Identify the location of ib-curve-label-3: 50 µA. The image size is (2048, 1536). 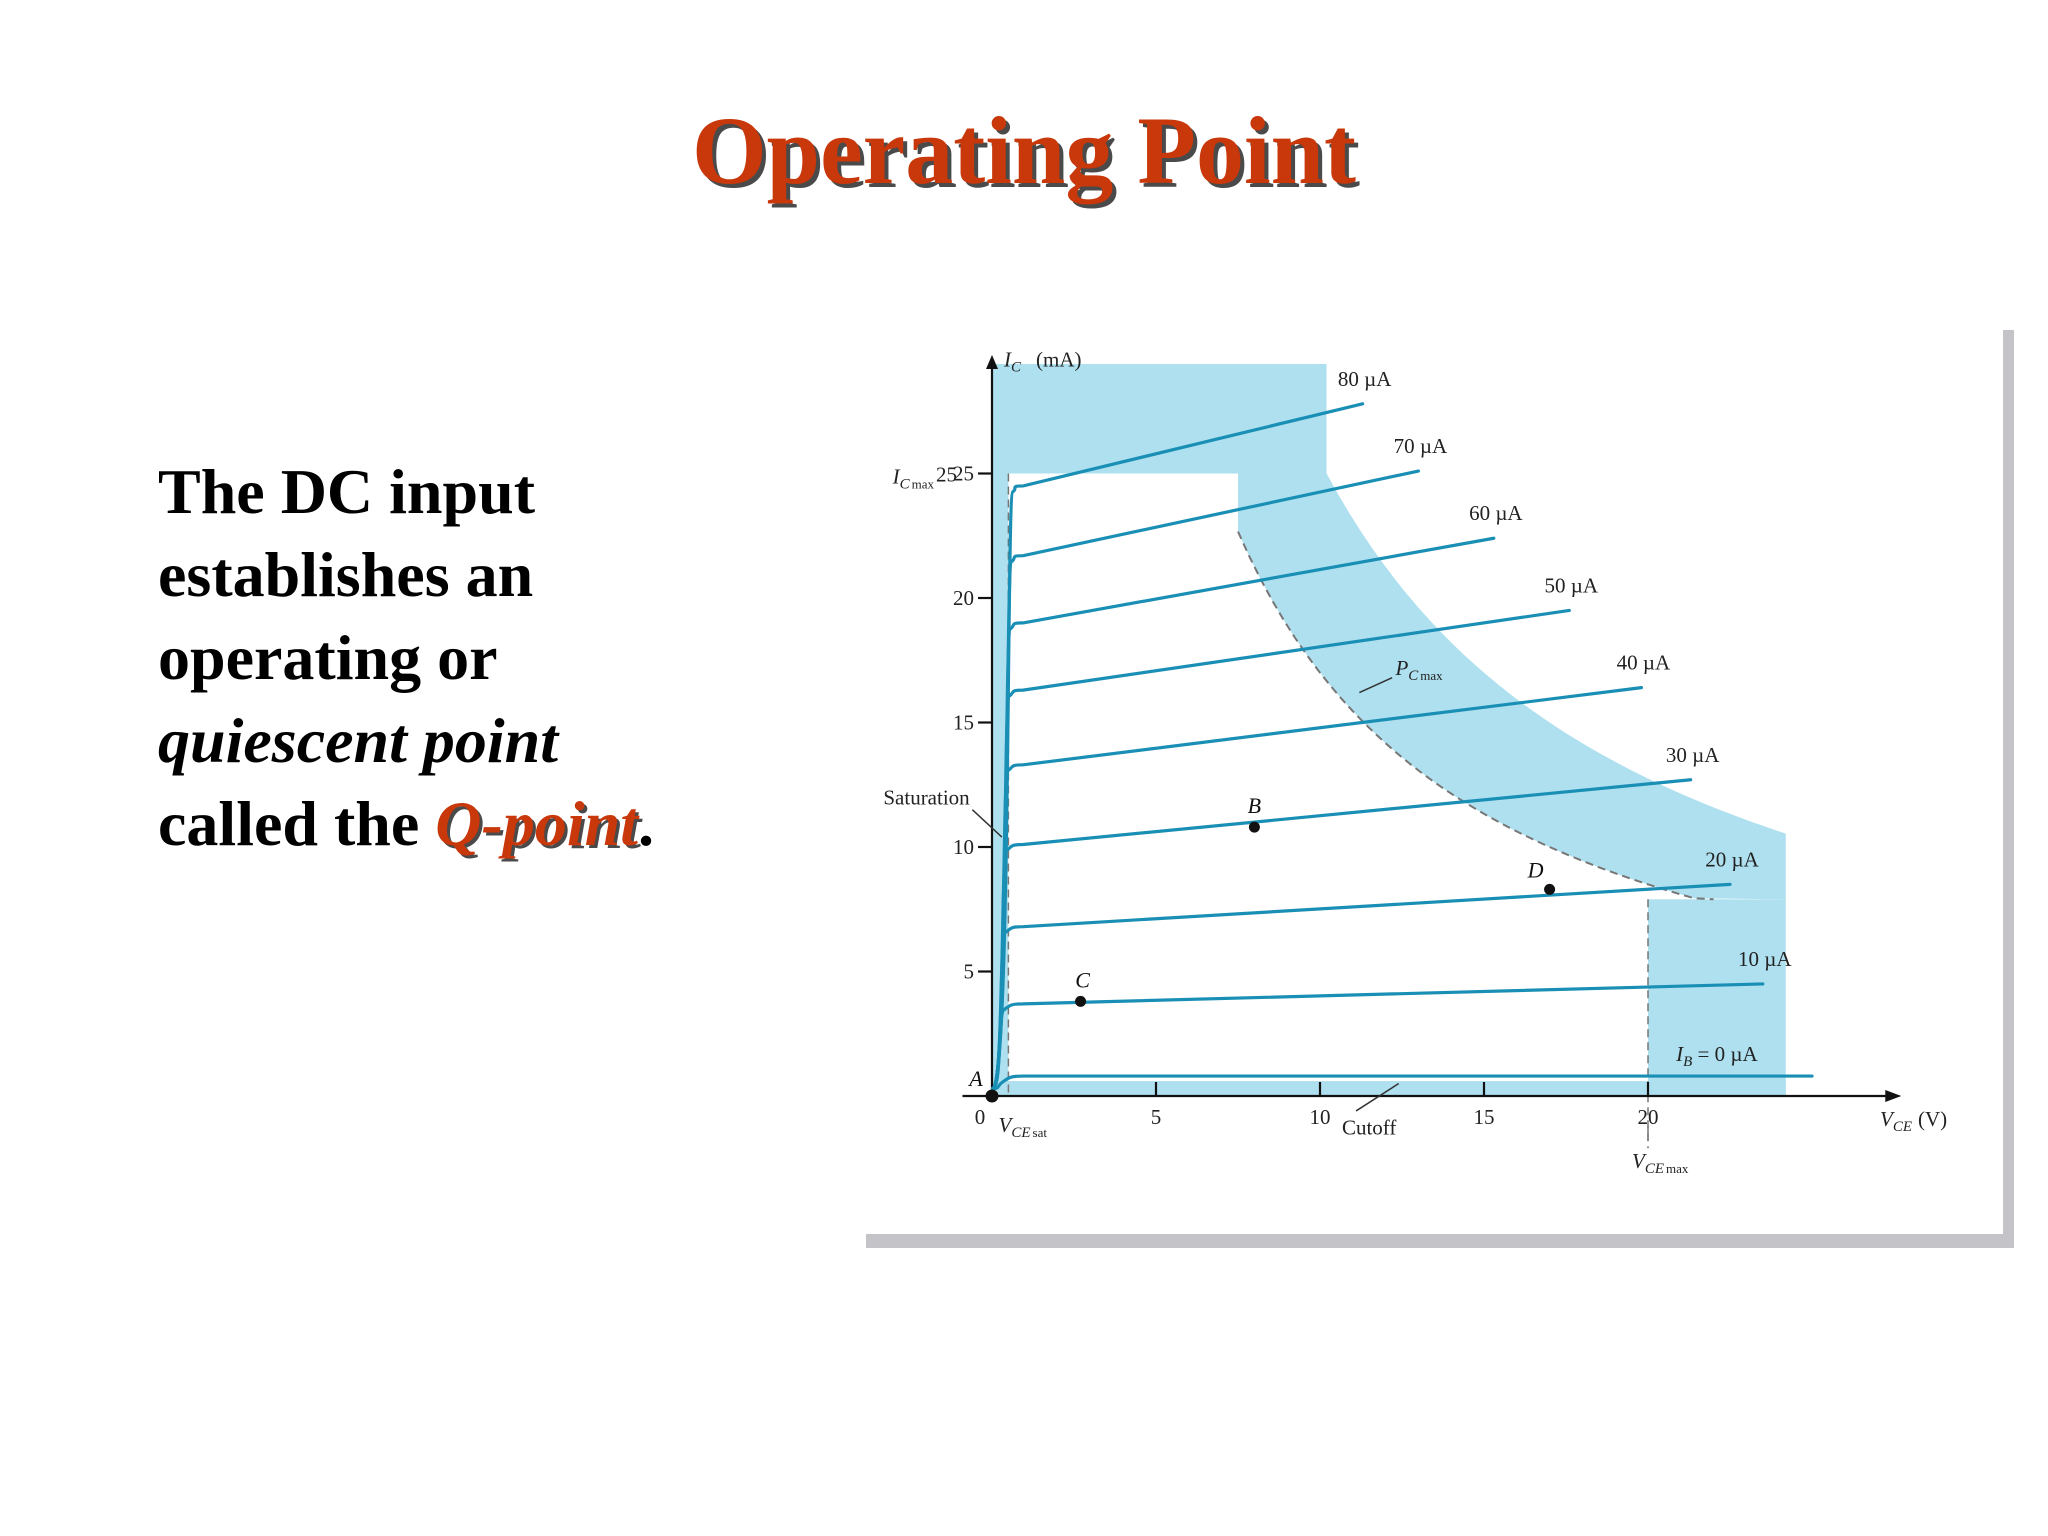
(1572, 585).